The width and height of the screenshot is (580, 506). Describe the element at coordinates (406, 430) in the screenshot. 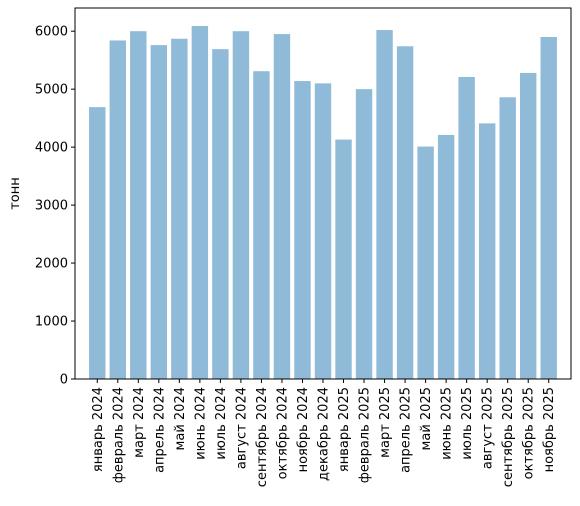

I see `x-tick-label: апрель 2025` at that location.